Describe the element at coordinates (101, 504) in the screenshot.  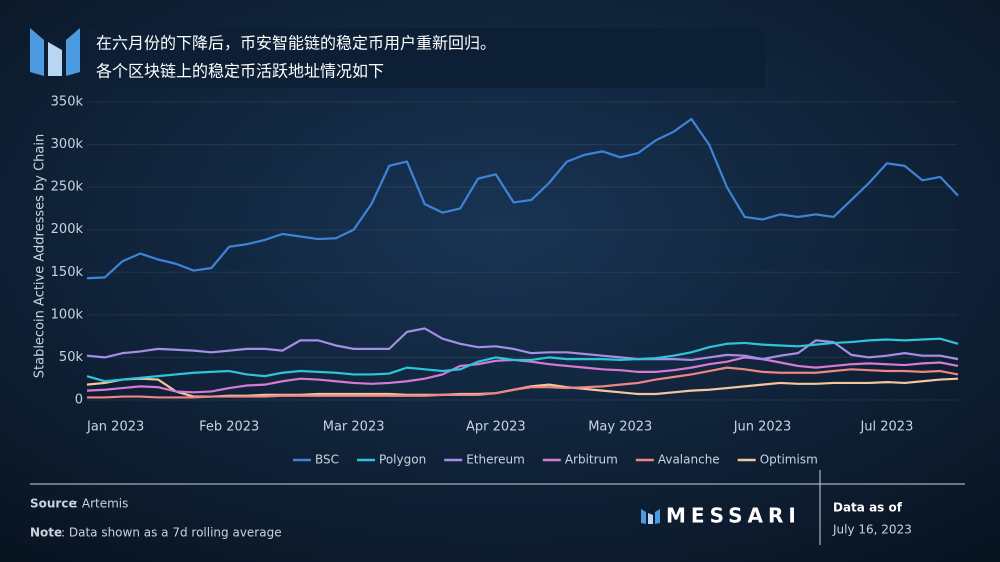
I see `source: : Artemis` at that location.